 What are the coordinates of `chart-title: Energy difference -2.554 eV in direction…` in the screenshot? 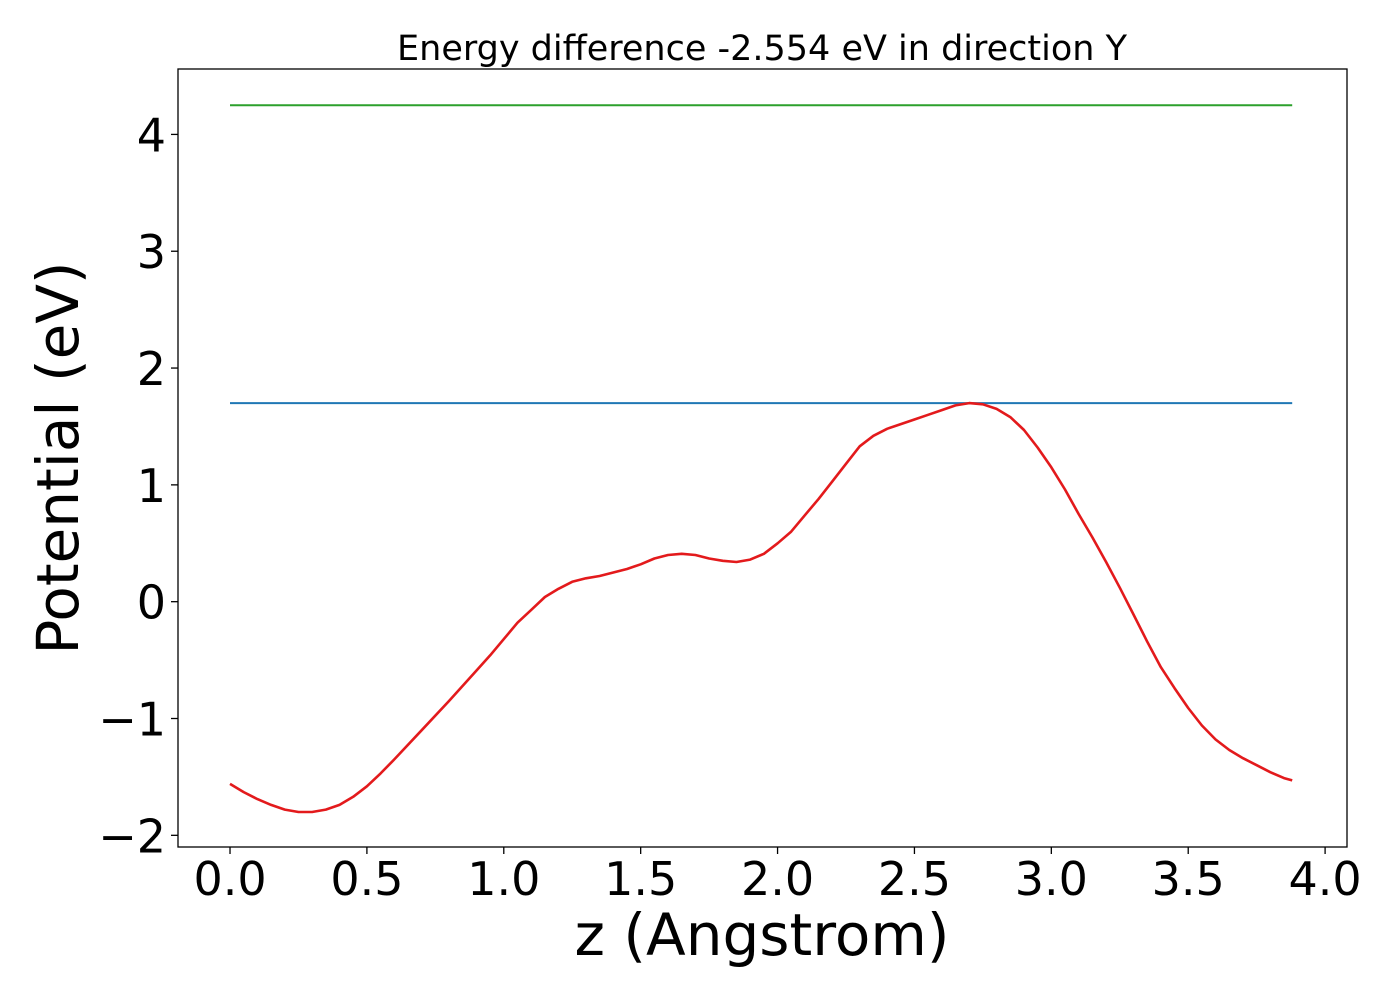 It's located at (762, 49).